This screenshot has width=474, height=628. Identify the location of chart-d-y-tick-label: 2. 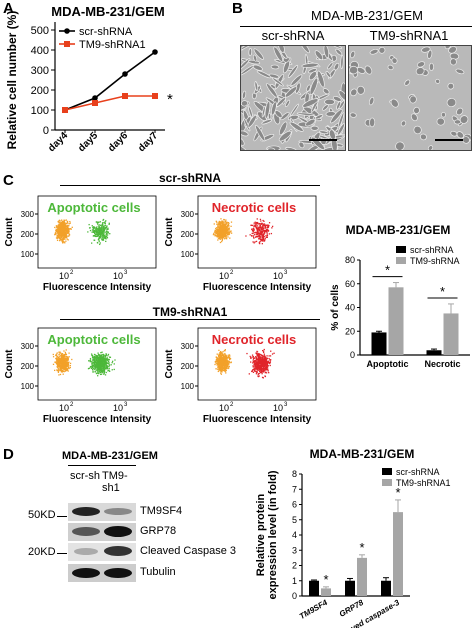
(294, 566).